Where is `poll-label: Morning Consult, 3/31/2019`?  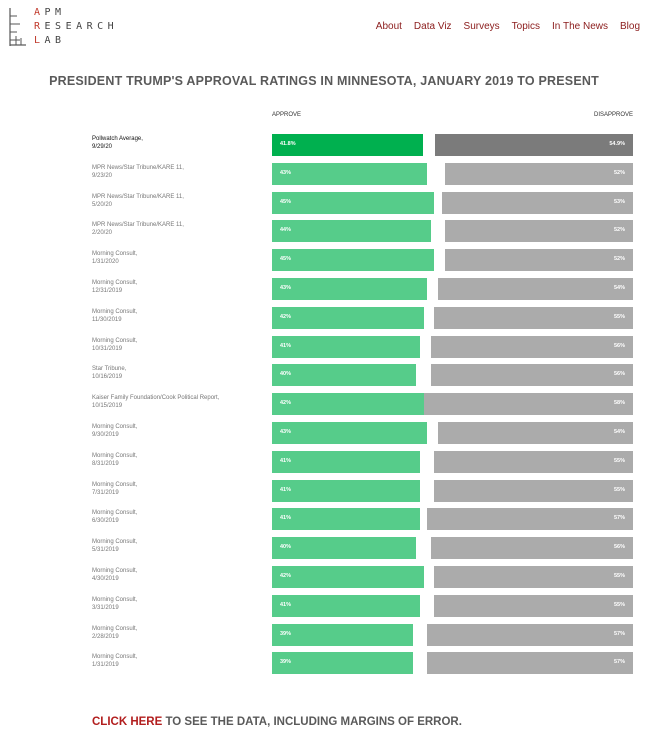 poll-label: Morning Consult, 3/31/2019 is located at coordinates (178, 604).